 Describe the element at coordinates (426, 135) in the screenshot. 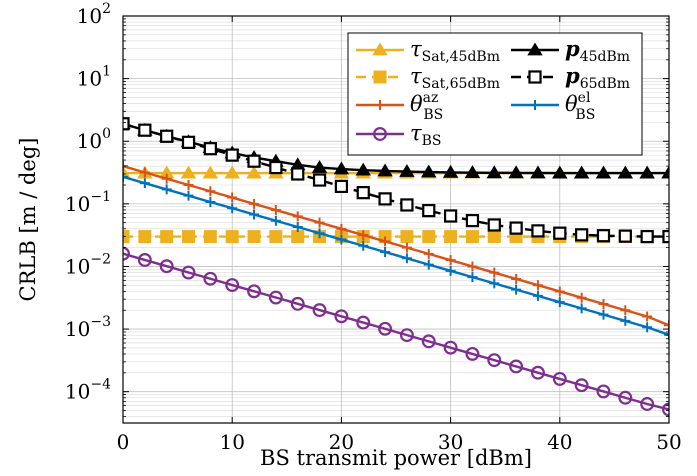

I see `legend-label-tau_bs: τBS` at that location.